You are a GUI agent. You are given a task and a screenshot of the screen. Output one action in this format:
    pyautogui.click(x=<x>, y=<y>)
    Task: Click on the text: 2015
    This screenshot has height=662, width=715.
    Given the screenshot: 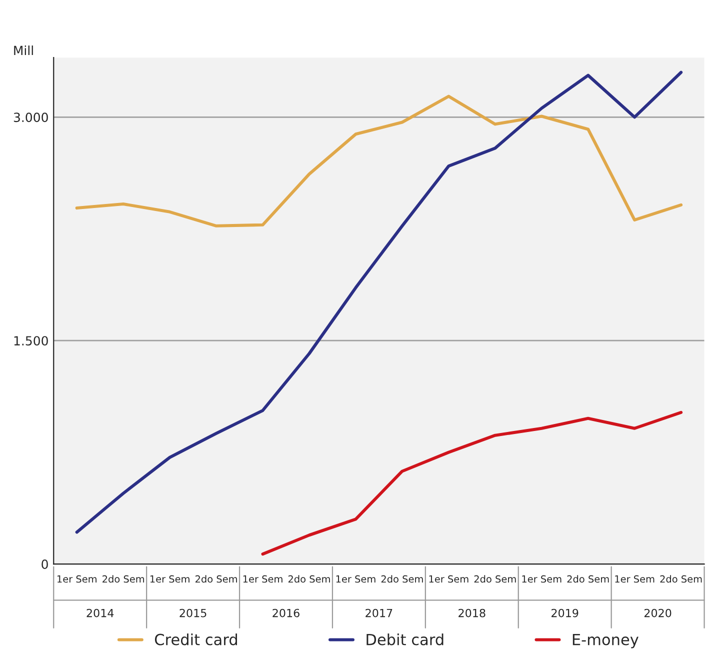 What is the action you would take?
    pyautogui.click(x=193, y=613)
    